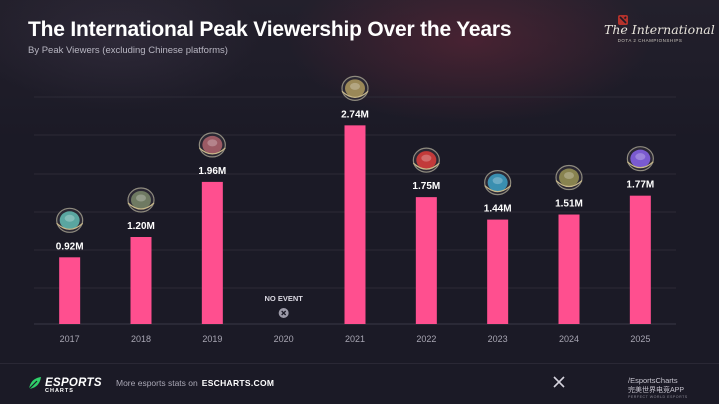 The height and width of the screenshot is (404, 719). Describe the element at coordinates (650, 40) in the screenshot. I see `logo-small-text: DOTA 2 CHAMPIONSHIPS` at that location.